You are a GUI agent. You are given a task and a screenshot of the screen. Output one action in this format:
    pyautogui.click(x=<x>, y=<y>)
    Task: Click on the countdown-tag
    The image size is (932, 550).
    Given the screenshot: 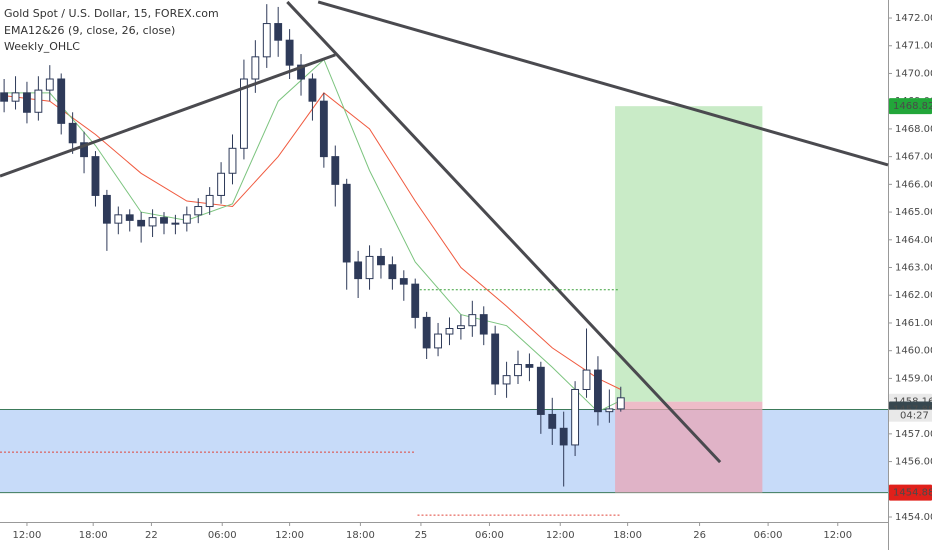 What is the action you would take?
    pyautogui.click(x=910, y=415)
    